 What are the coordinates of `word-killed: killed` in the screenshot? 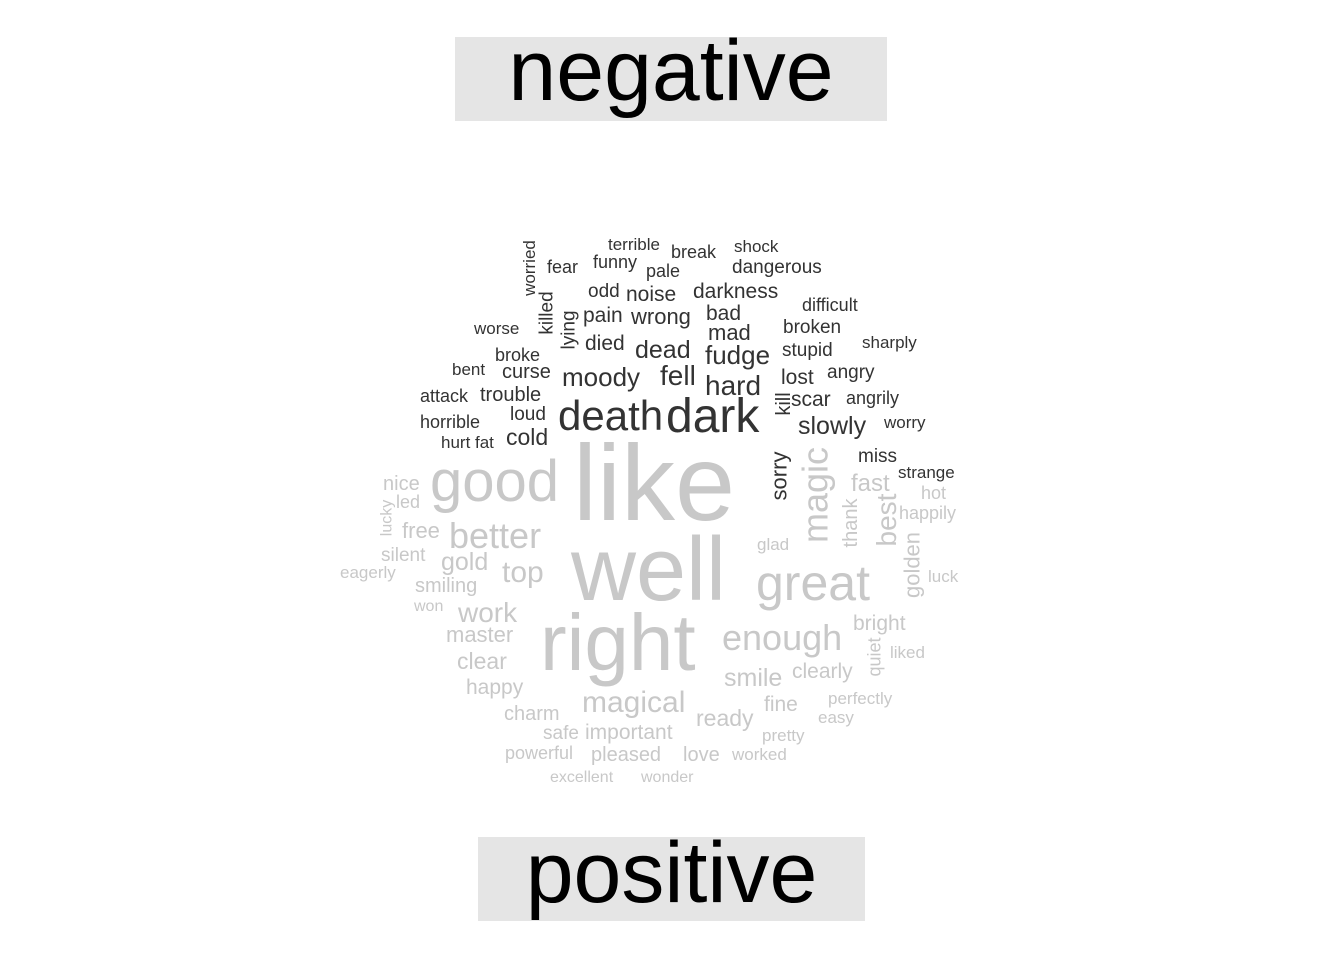 It's located at (547, 312).